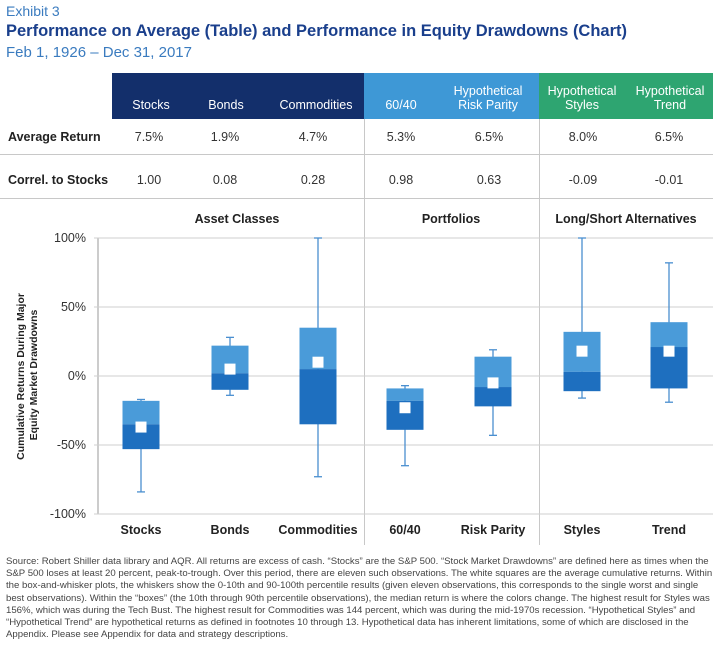  I want to click on table-cell: -0.01, so click(669, 180).